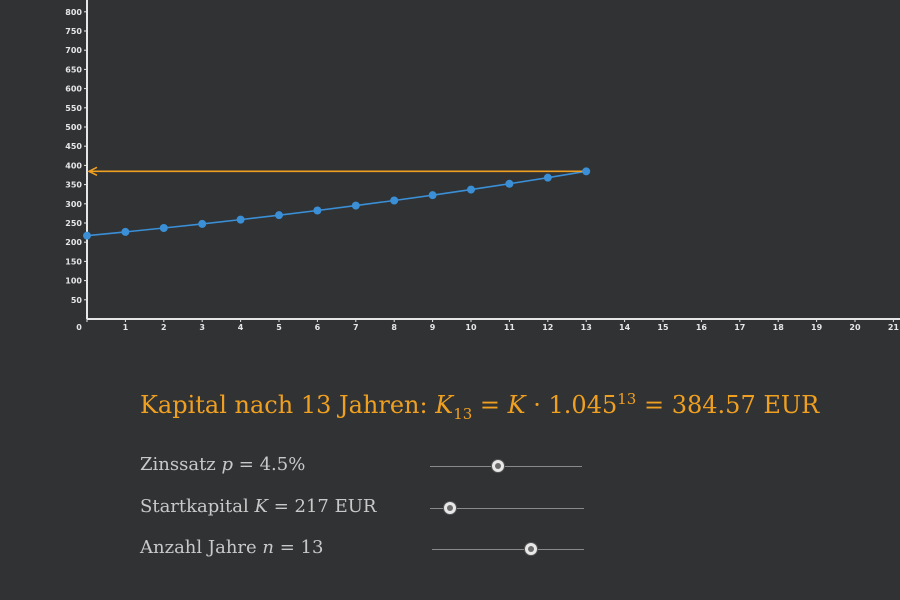  I want to click on x-tick-label: 13, so click(586, 327).